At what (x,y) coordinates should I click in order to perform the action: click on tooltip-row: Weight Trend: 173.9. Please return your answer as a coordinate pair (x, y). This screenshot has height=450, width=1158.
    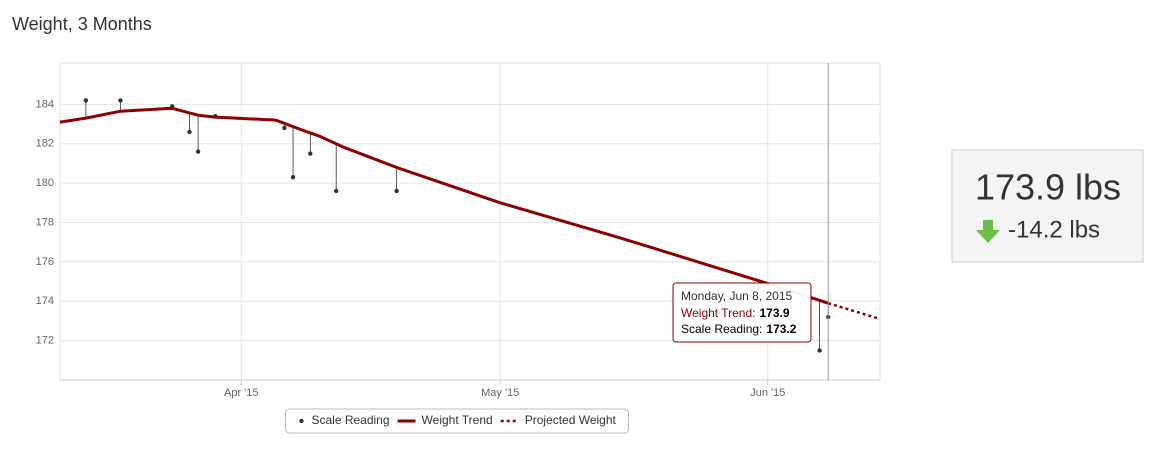
    Looking at the image, I should click on (735, 313).